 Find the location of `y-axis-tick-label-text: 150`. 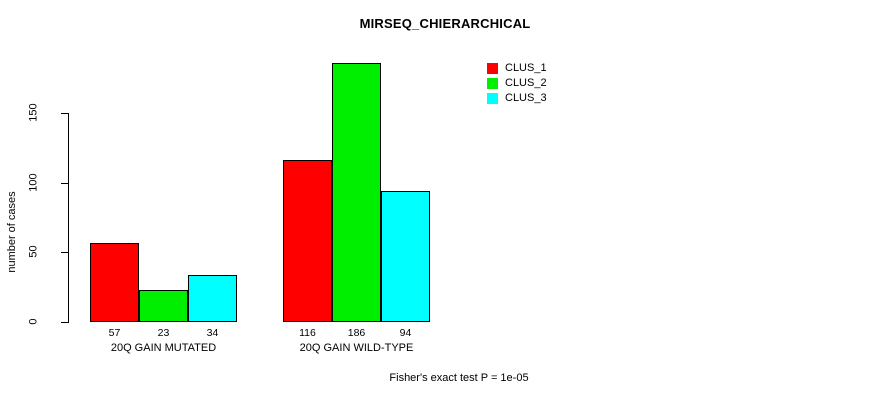

y-axis-tick-label-text: 150 is located at coordinates (33, 112).